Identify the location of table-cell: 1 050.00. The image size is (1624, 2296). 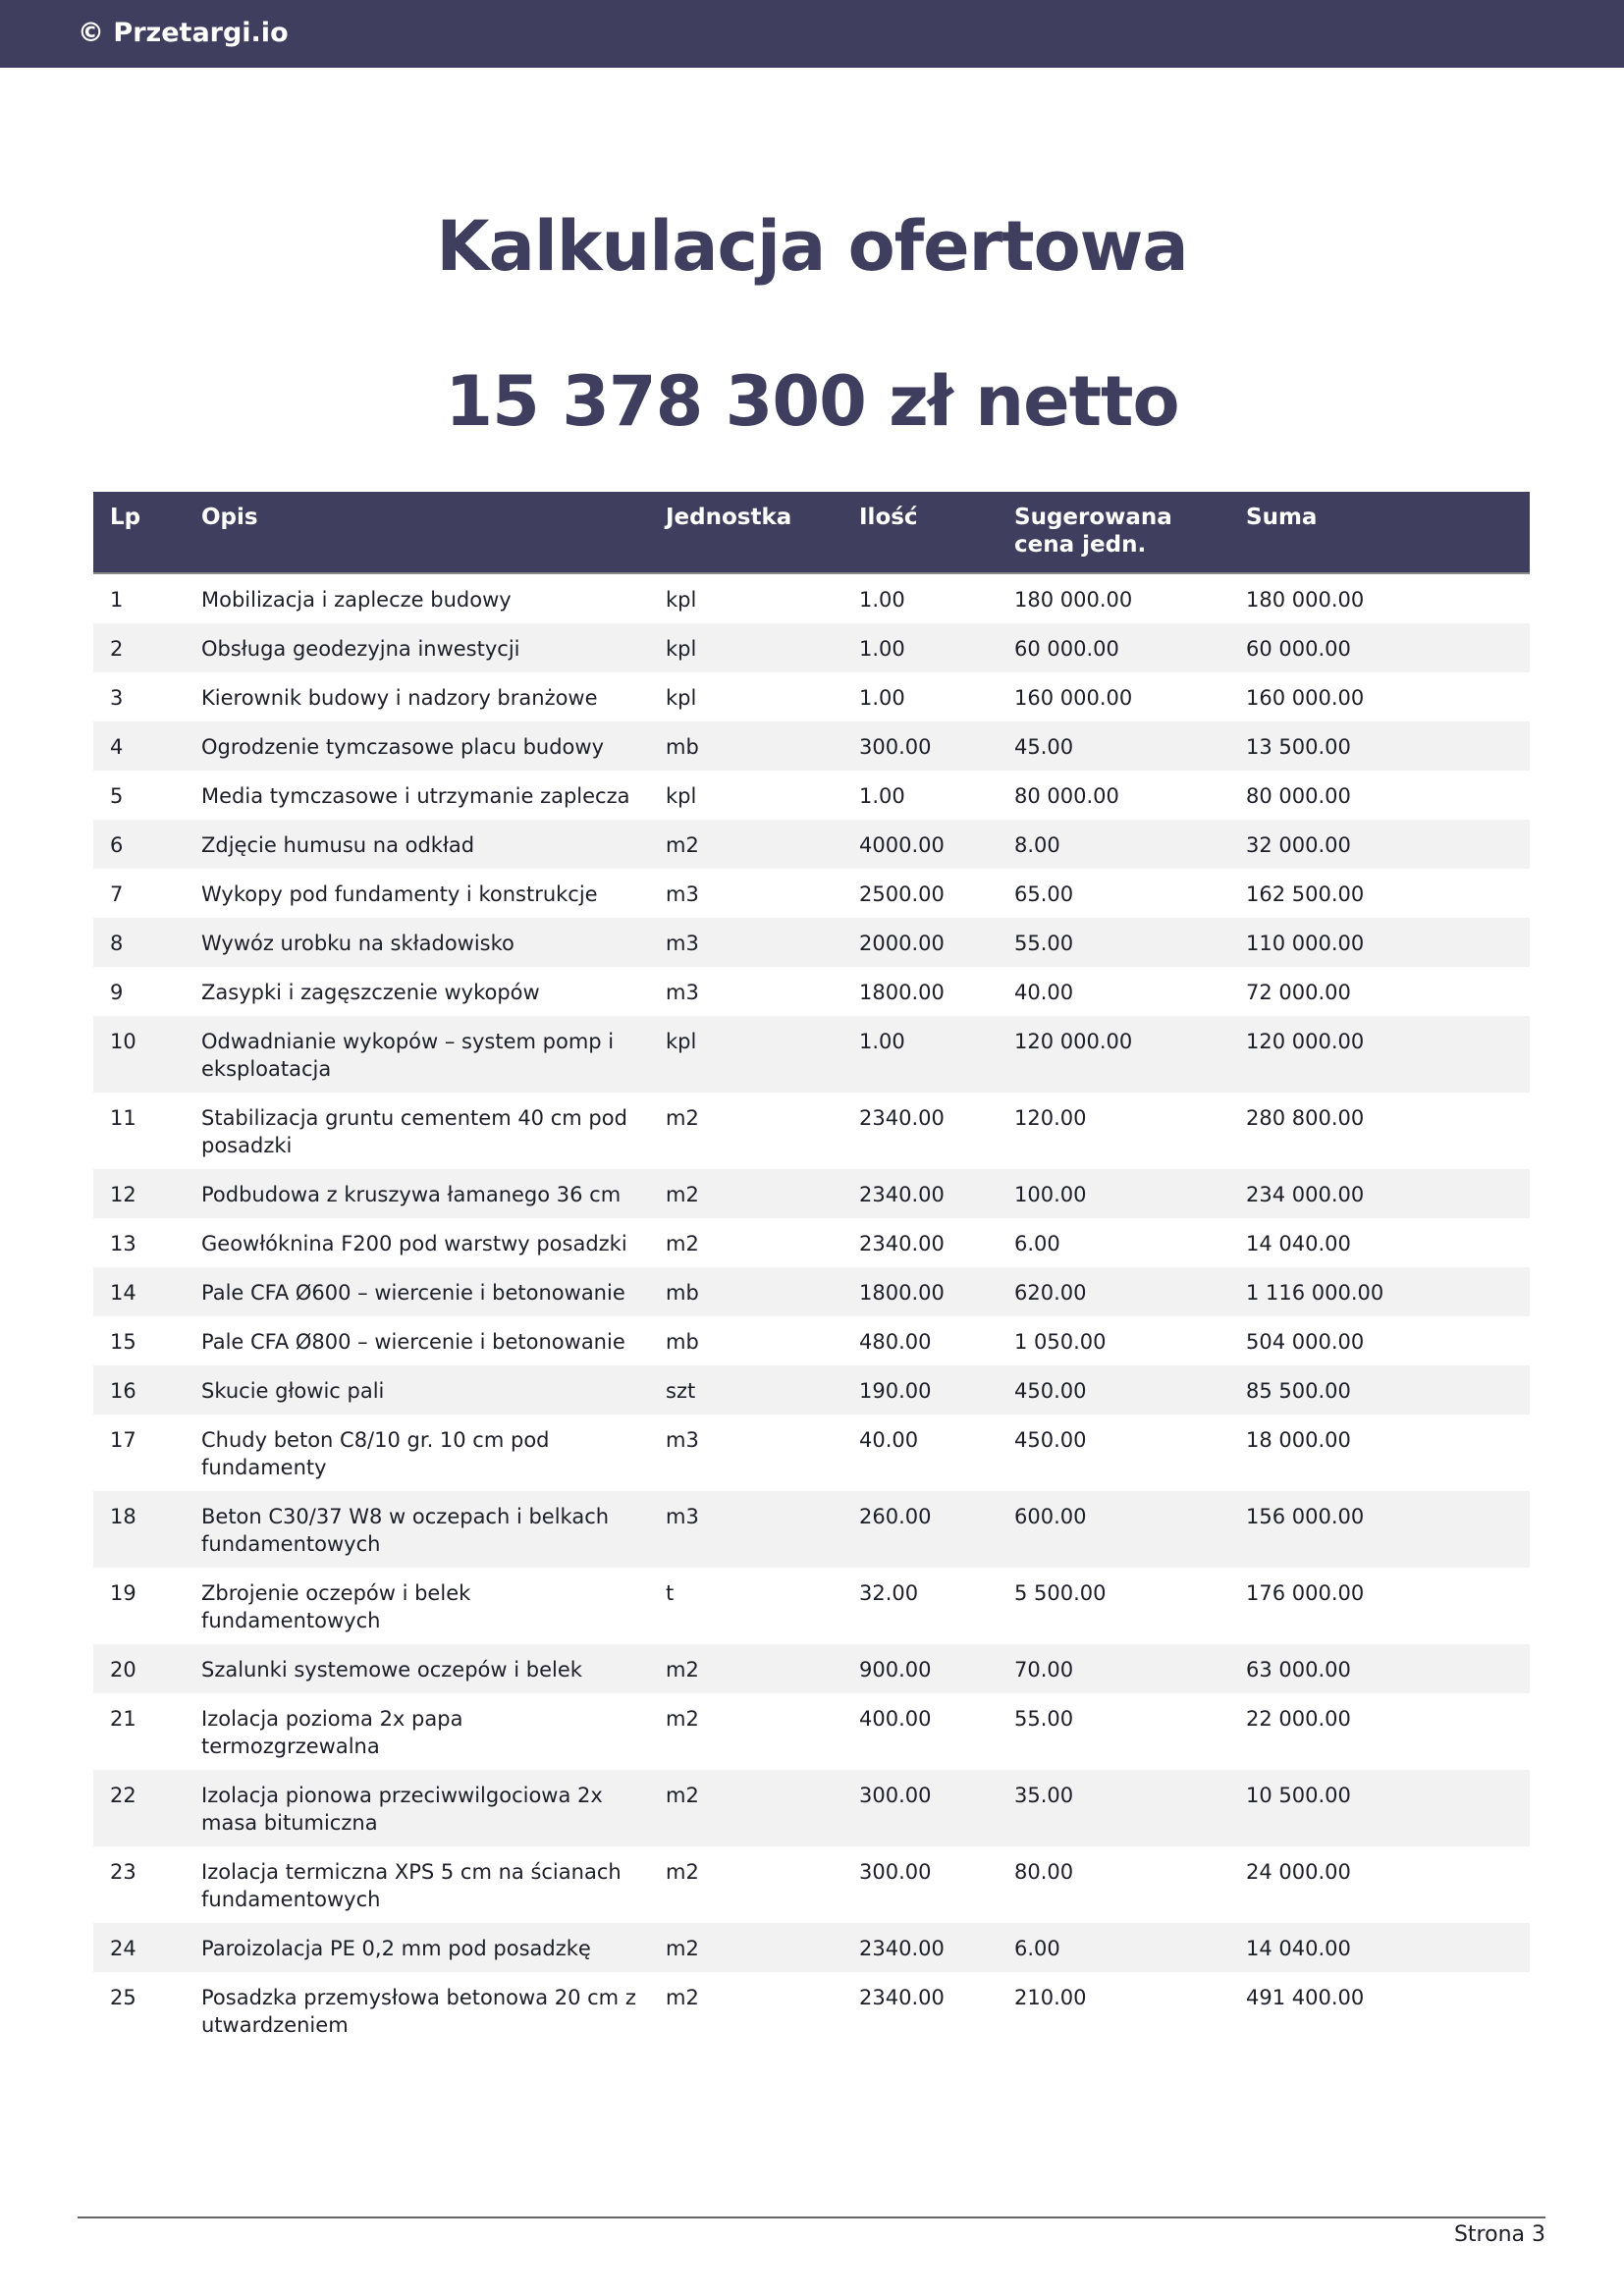
(1060, 1342).